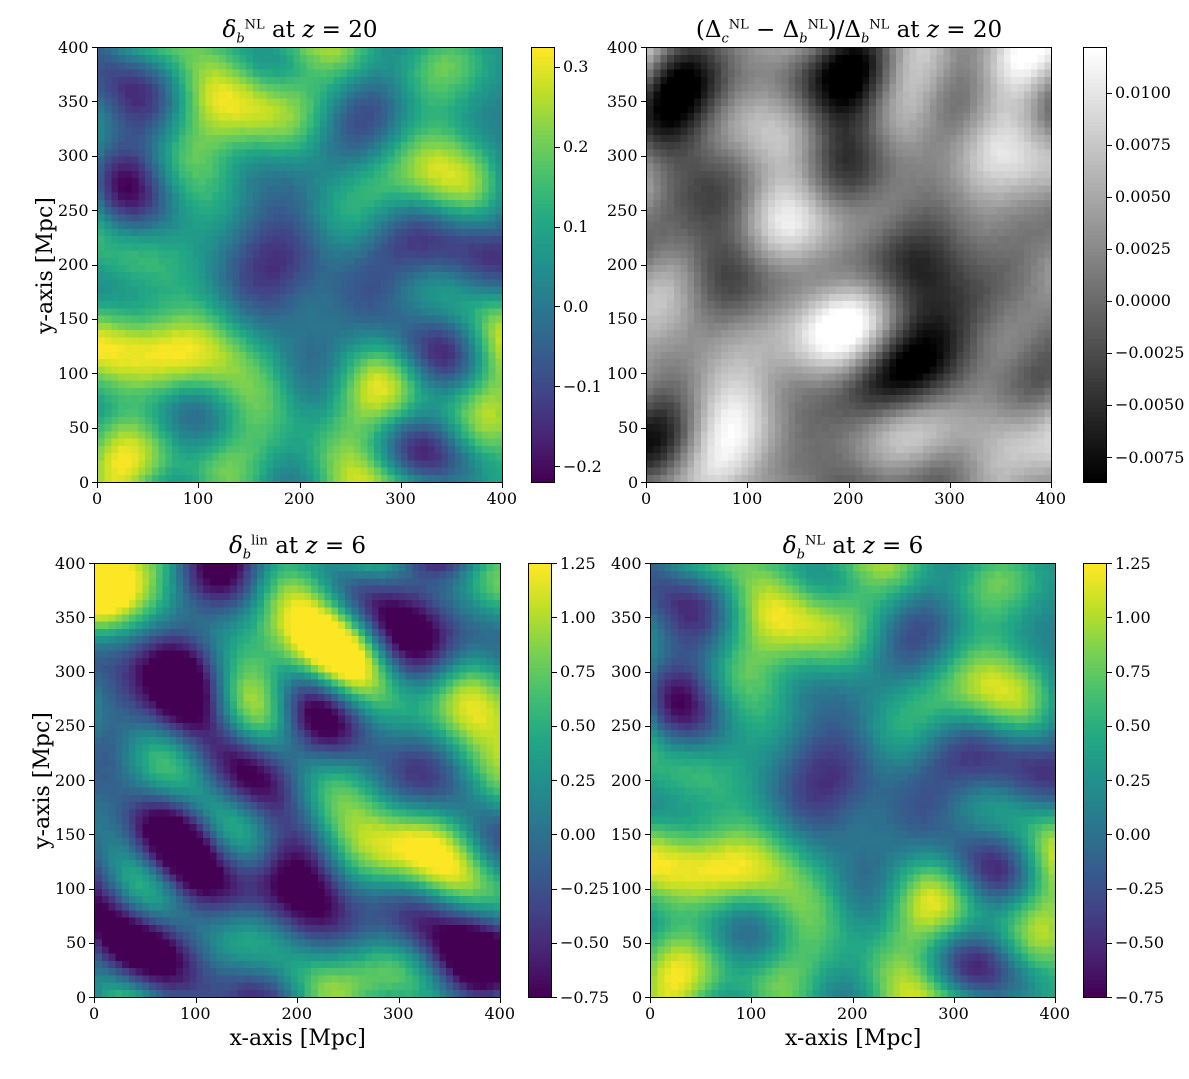 The image size is (1189, 1079). Describe the element at coordinates (970, 30) in the screenshot. I see `chart-title-part: = 20` at that location.